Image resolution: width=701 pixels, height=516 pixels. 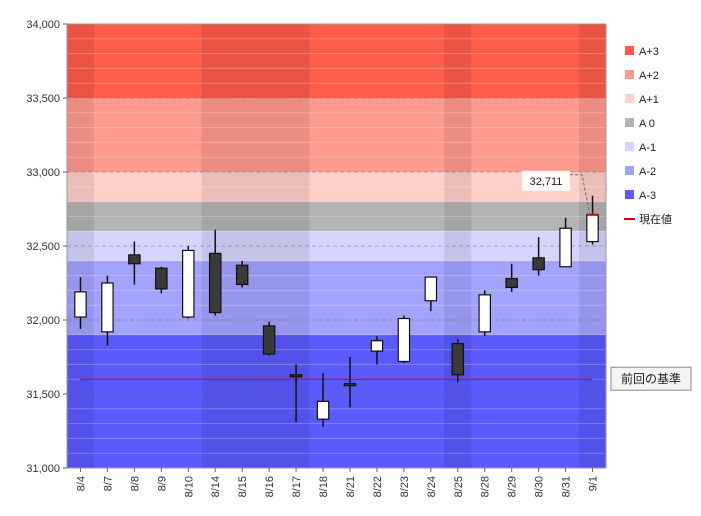 I want to click on x-tick-label: 8/31, so click(x=567, y=486).